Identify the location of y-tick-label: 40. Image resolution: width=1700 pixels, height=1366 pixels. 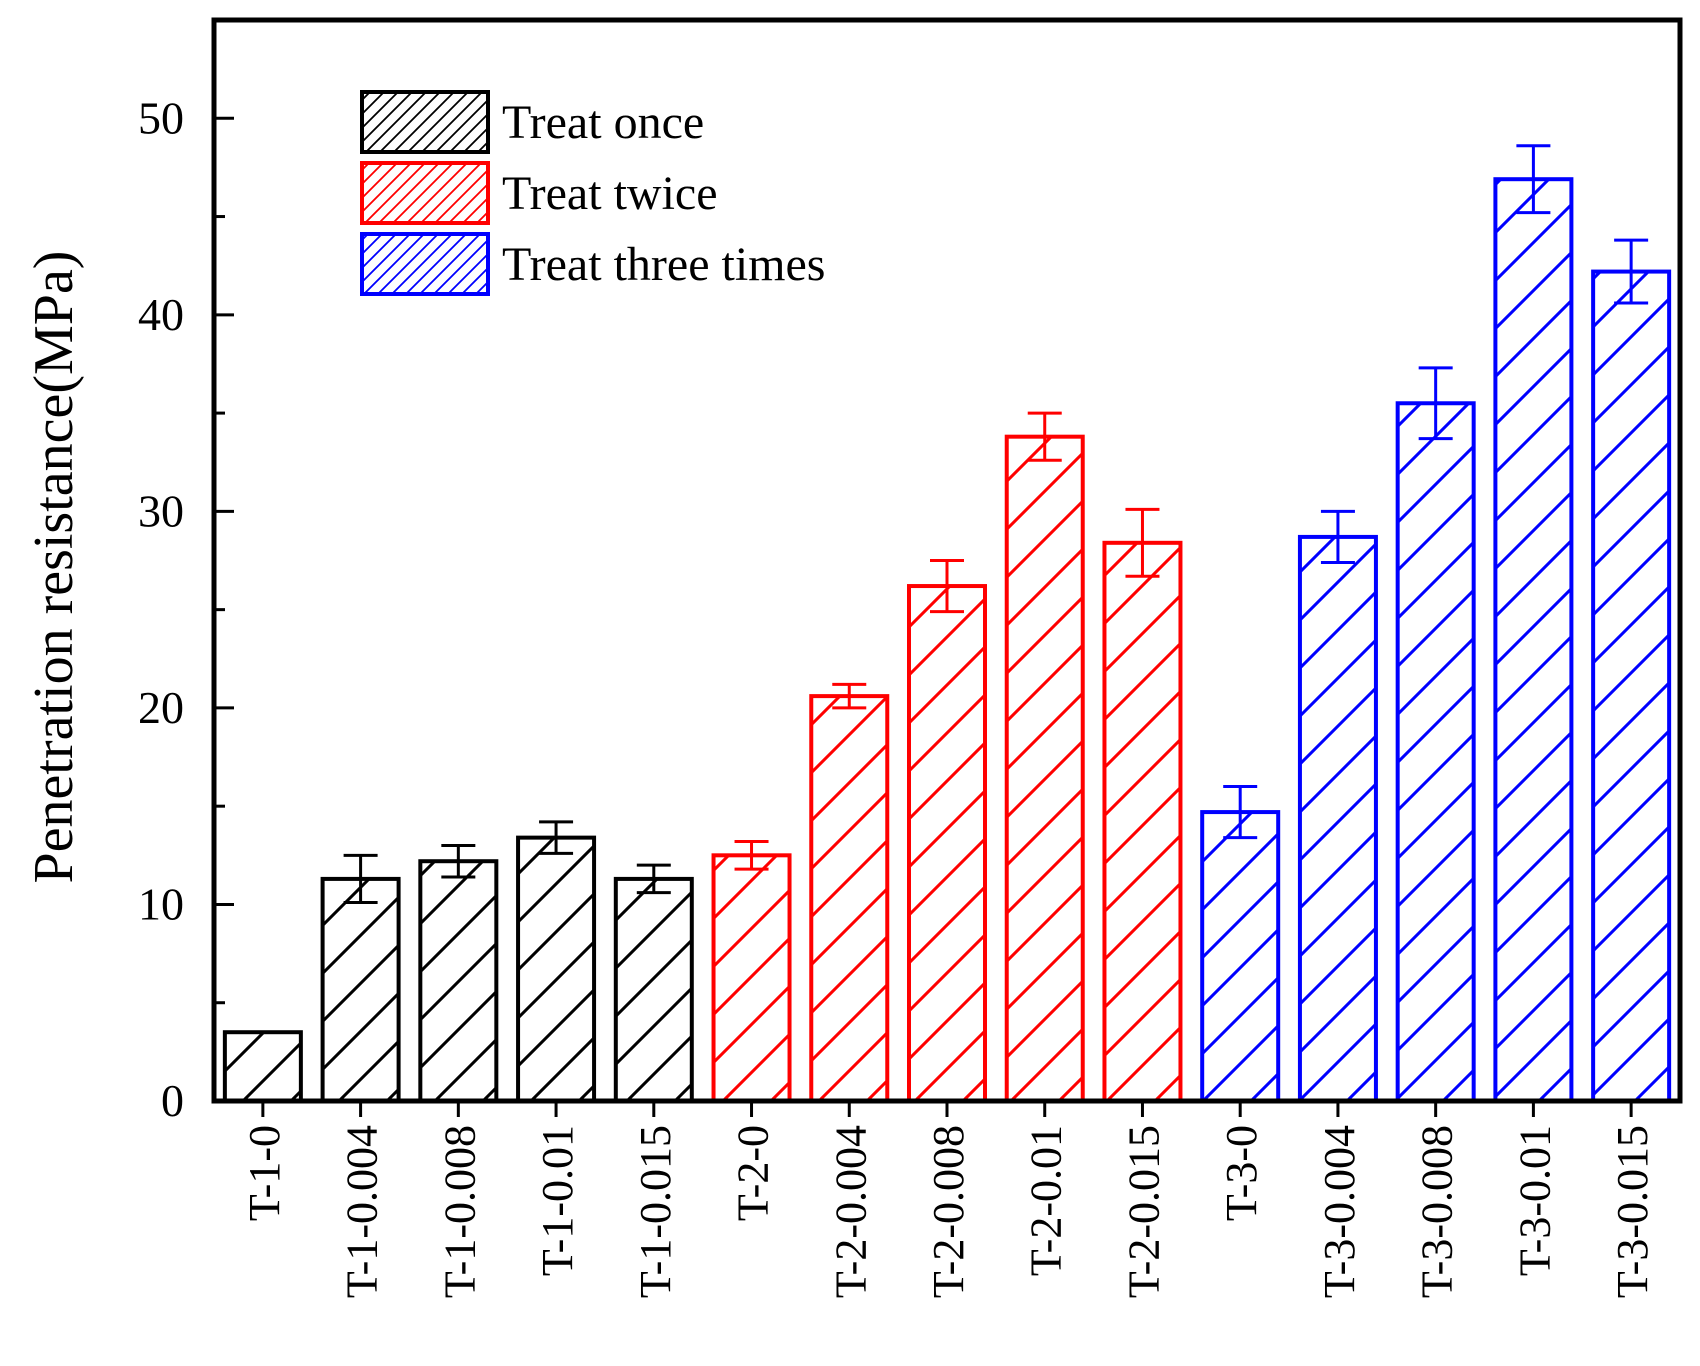
(161, 314).